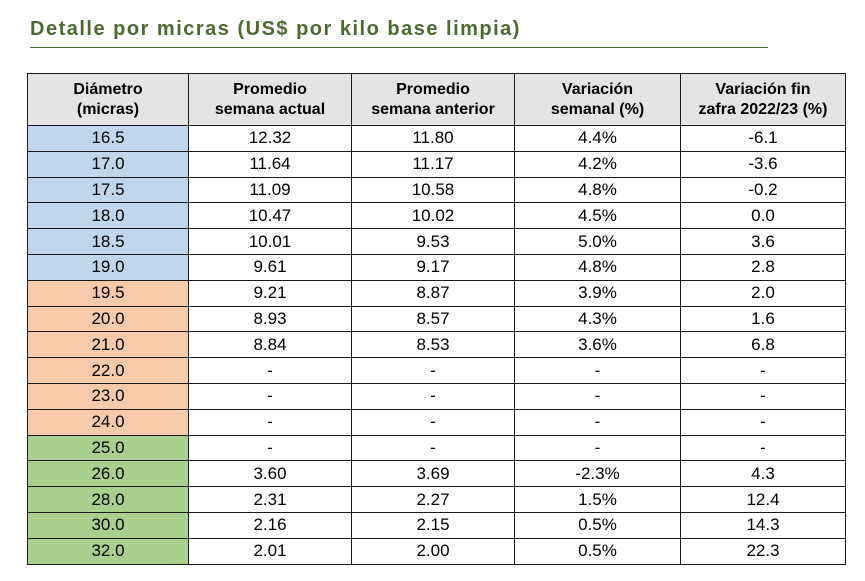  What do you see at coordinates (270, 525) in the screenshot?
I see `value-cell: 2.16` at bounding box center [270, 525].